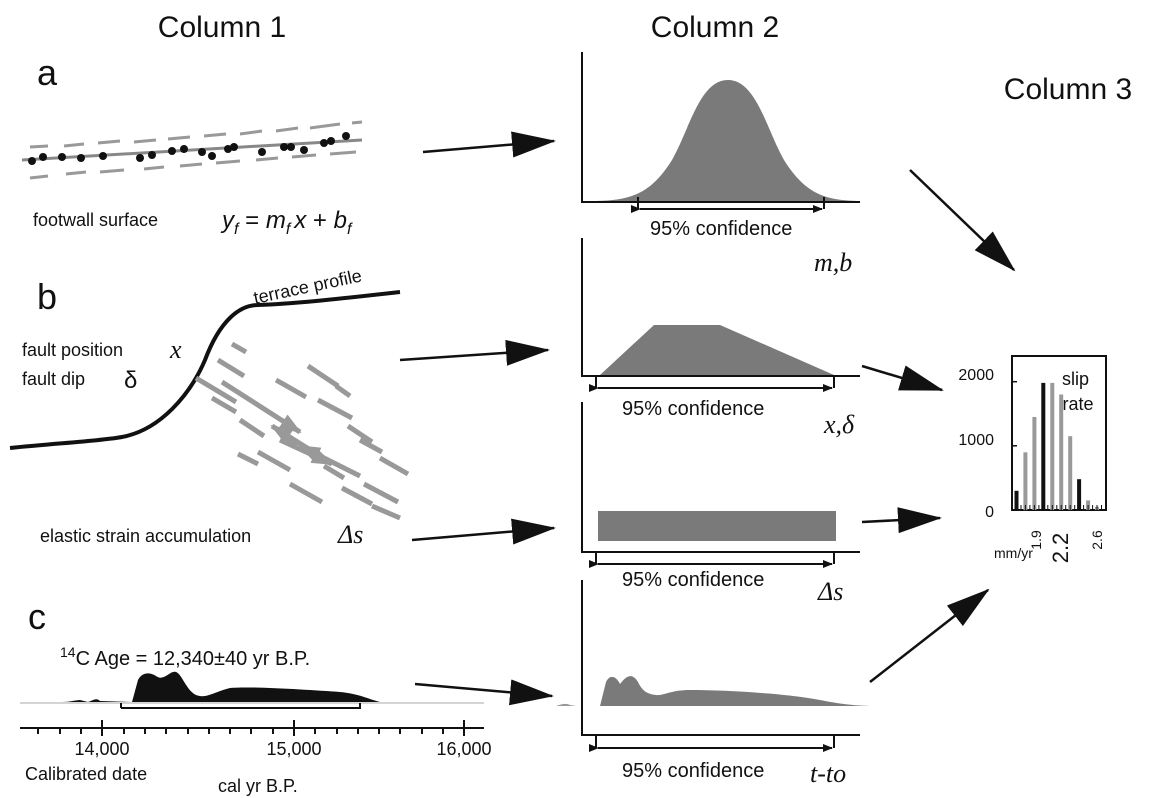  What do you see at coordinates (720, 485) in the screenshot?
I see `col2-plot-strain` at bounding box center [720, 485].